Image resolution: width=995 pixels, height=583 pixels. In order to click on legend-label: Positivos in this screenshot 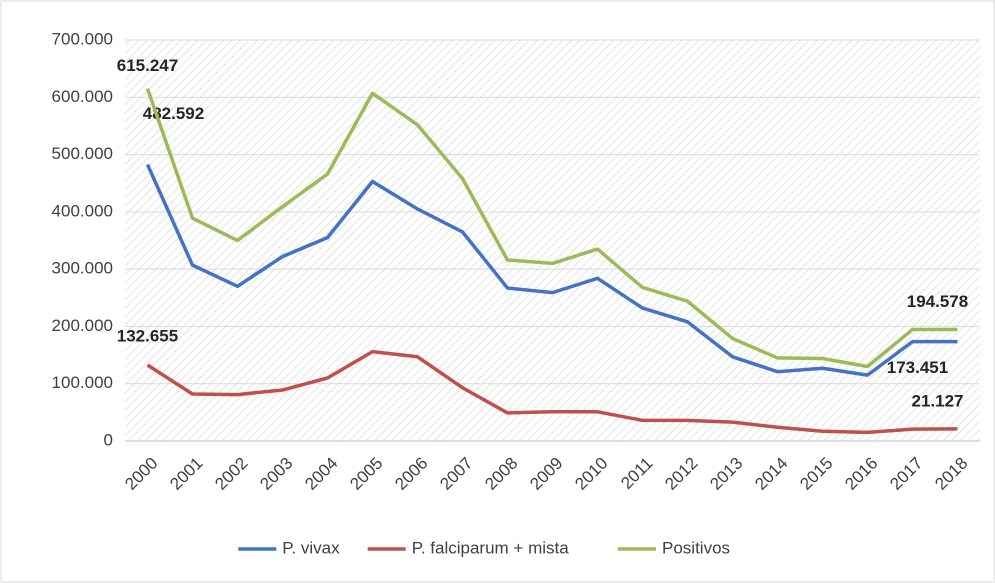, I will do `click(696, 547)`.